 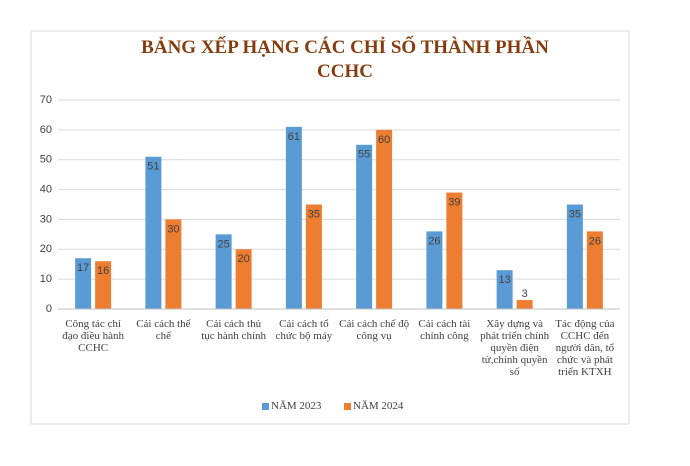 I want to click on data-label: 55, so click(x=364, y=155).